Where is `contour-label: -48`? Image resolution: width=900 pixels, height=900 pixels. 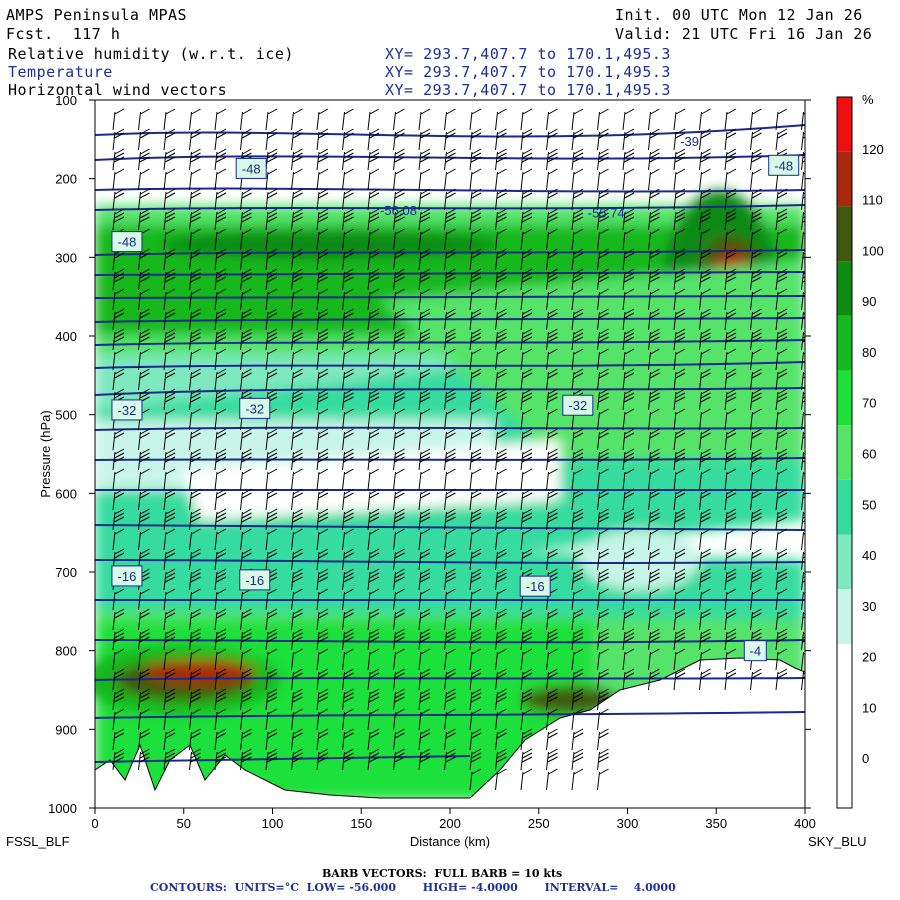 contour-label: -48 is located at coordinates (127, 242).